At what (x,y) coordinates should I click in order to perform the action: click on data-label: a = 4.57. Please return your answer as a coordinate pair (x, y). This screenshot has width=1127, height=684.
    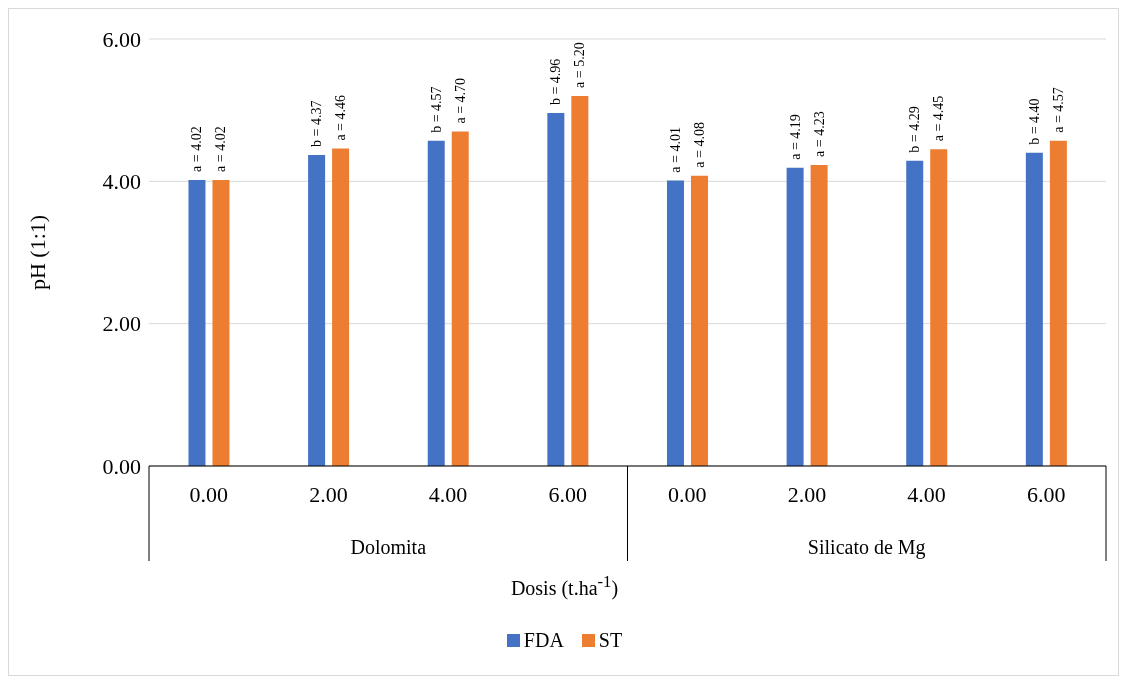
    Looking at the image, I should click on (1058, 110).